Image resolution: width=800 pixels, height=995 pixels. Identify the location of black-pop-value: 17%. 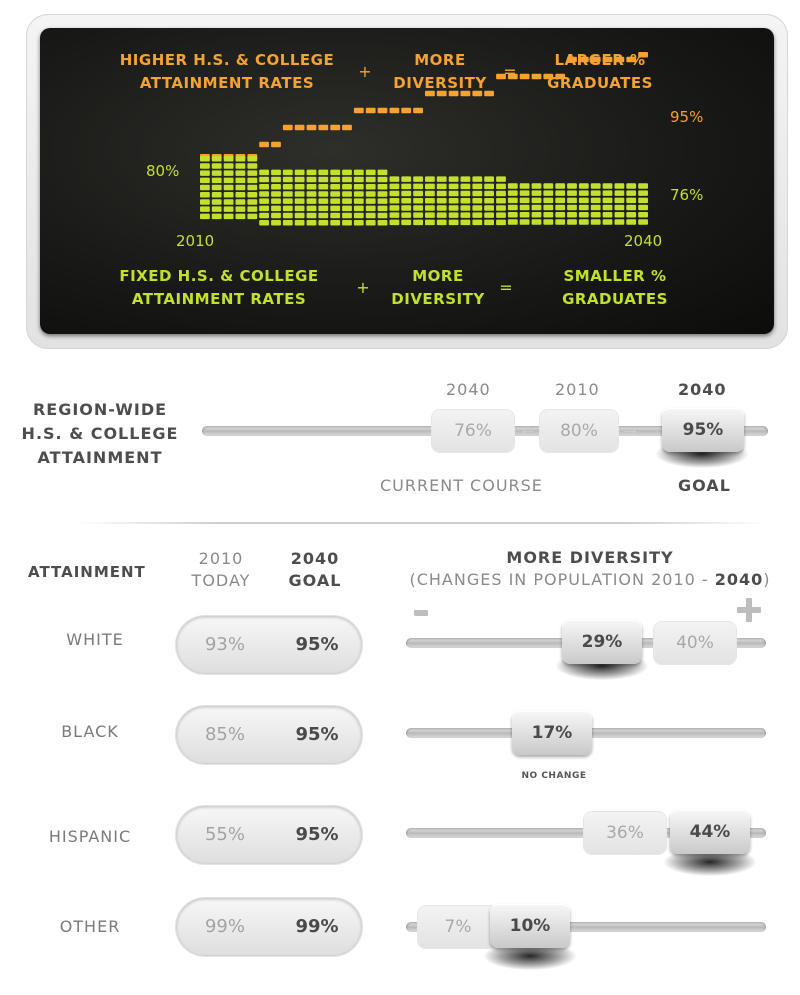
(552, 733).